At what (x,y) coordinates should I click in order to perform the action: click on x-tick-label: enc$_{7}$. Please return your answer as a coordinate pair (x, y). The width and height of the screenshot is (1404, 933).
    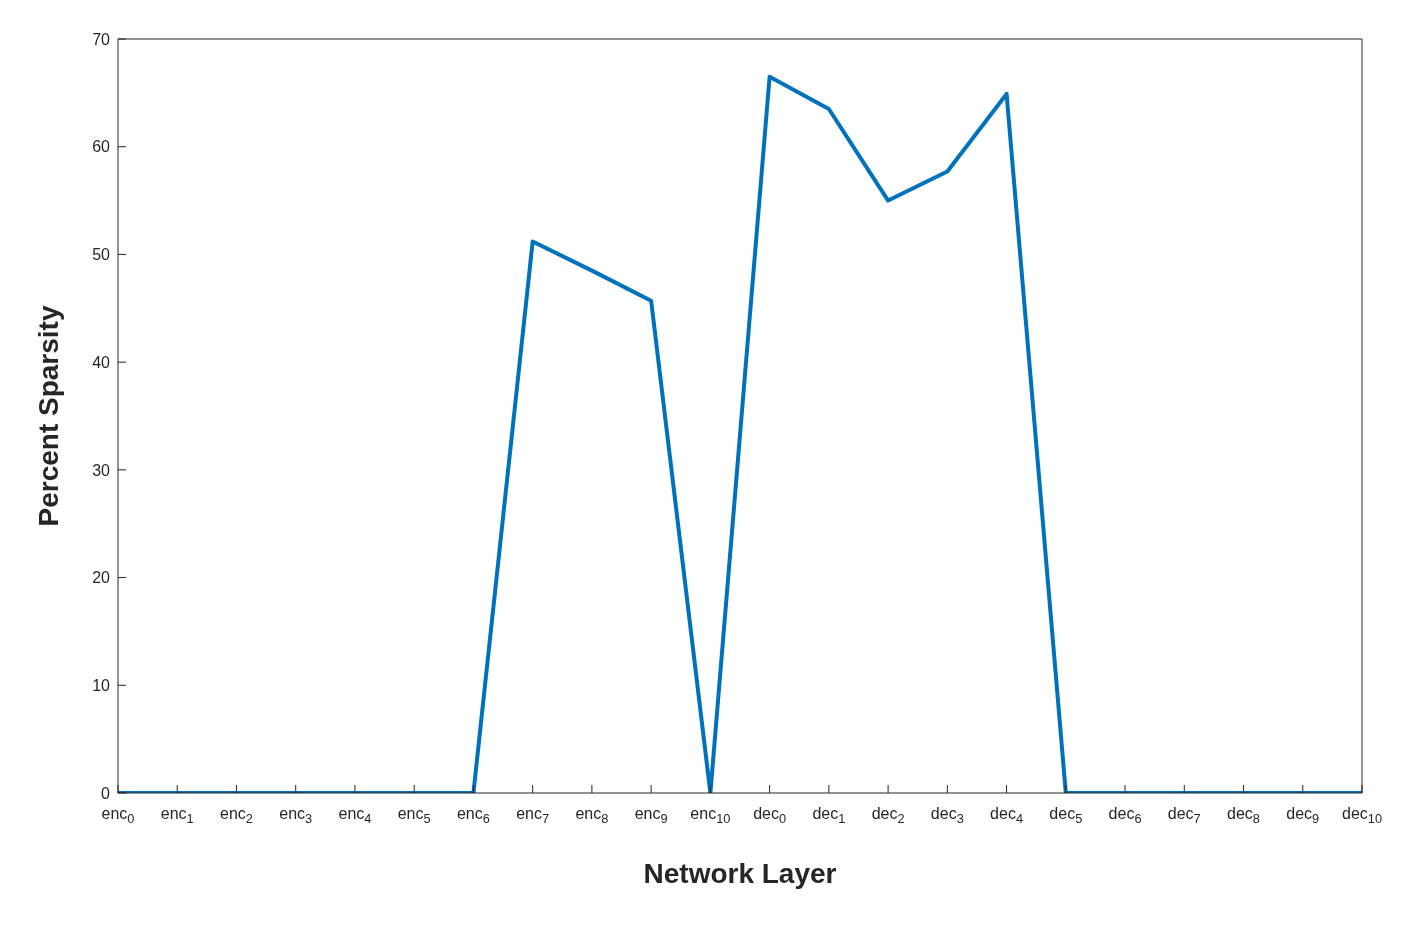
    Looking at the image, I should click on (533, 815).